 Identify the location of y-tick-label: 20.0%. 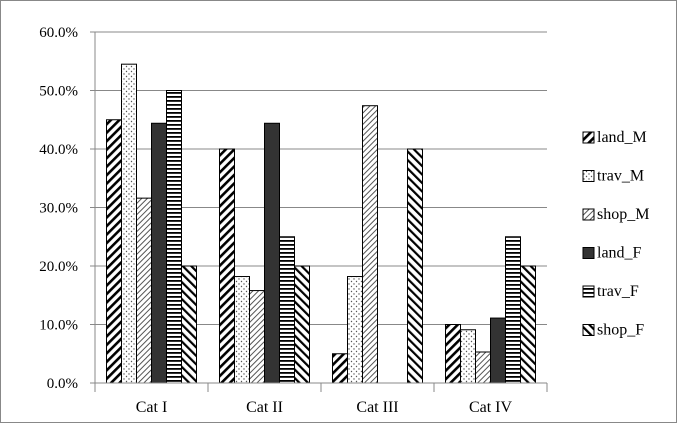
(58, 267).